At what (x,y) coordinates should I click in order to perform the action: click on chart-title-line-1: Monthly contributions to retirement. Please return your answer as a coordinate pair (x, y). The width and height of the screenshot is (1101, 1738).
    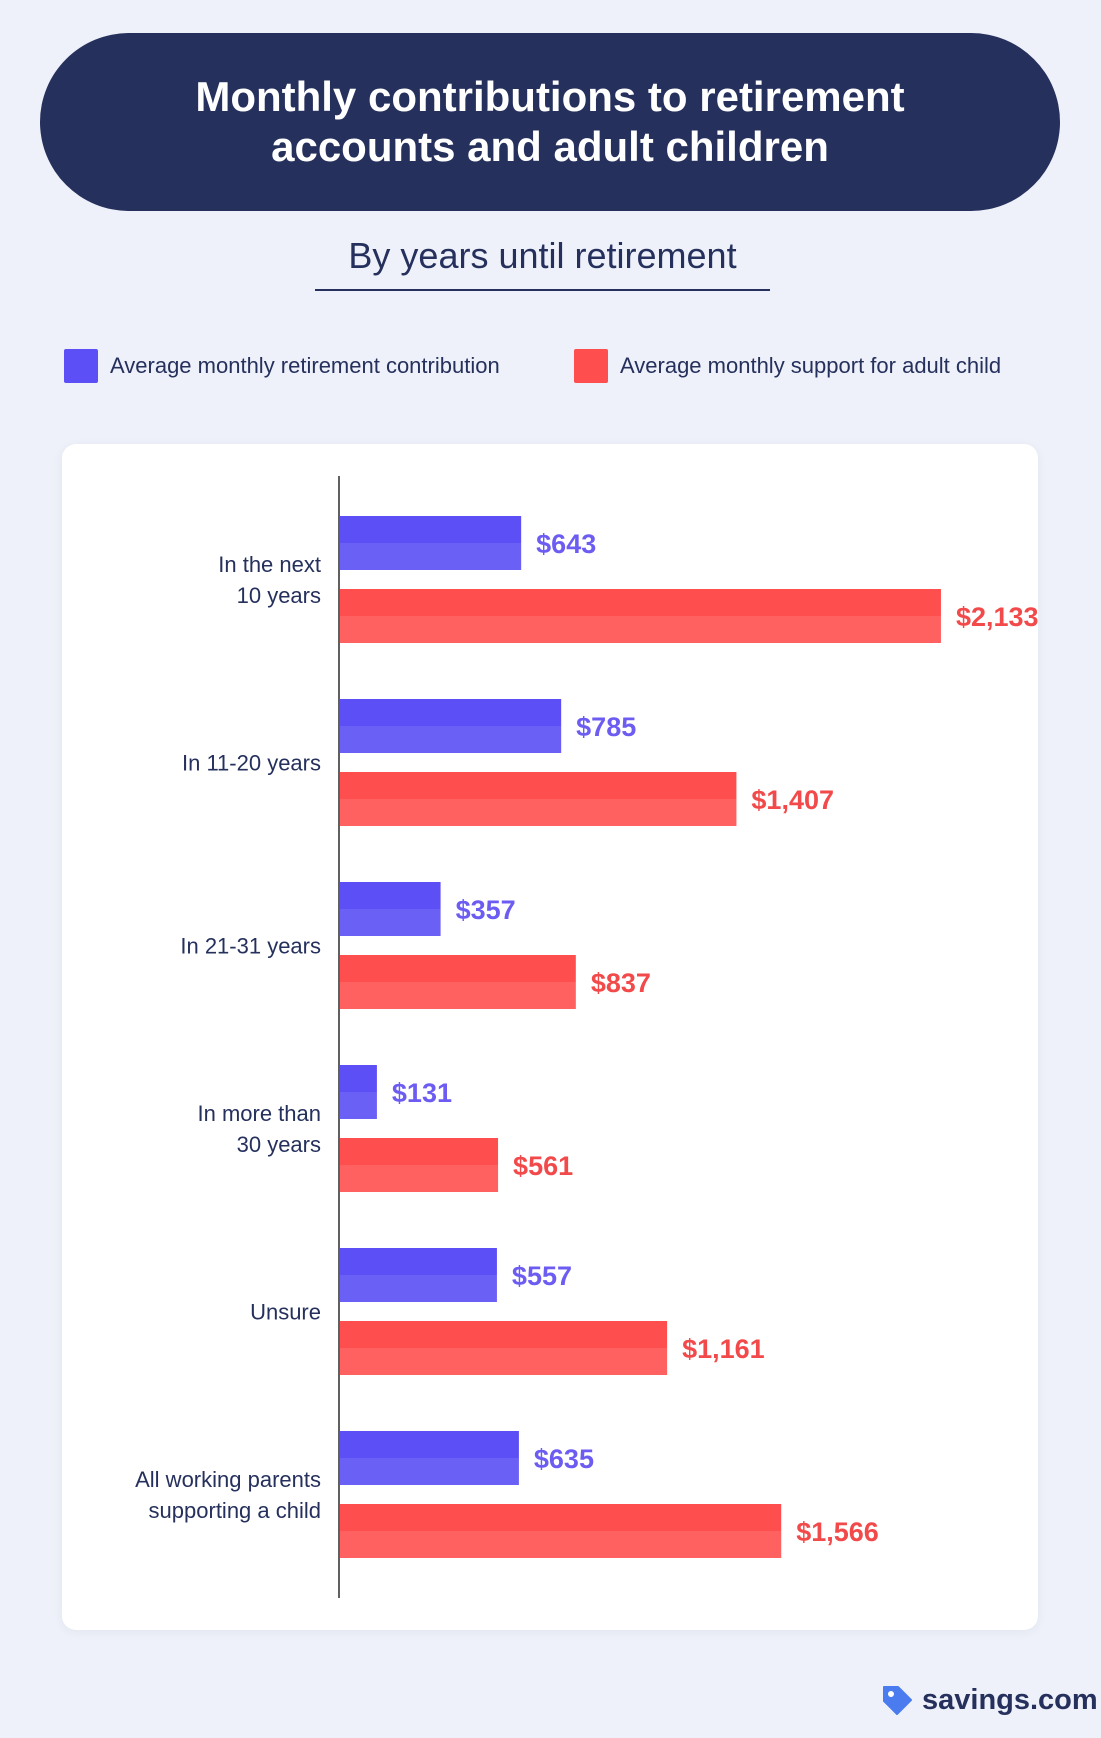
    Looking at the image, I should click on (550, 96).